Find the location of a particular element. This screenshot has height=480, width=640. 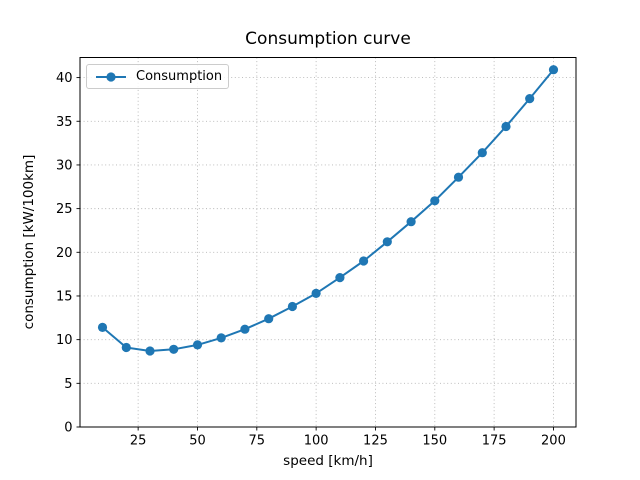

x-tick-label: 25 is located at coordinates (138, 441).